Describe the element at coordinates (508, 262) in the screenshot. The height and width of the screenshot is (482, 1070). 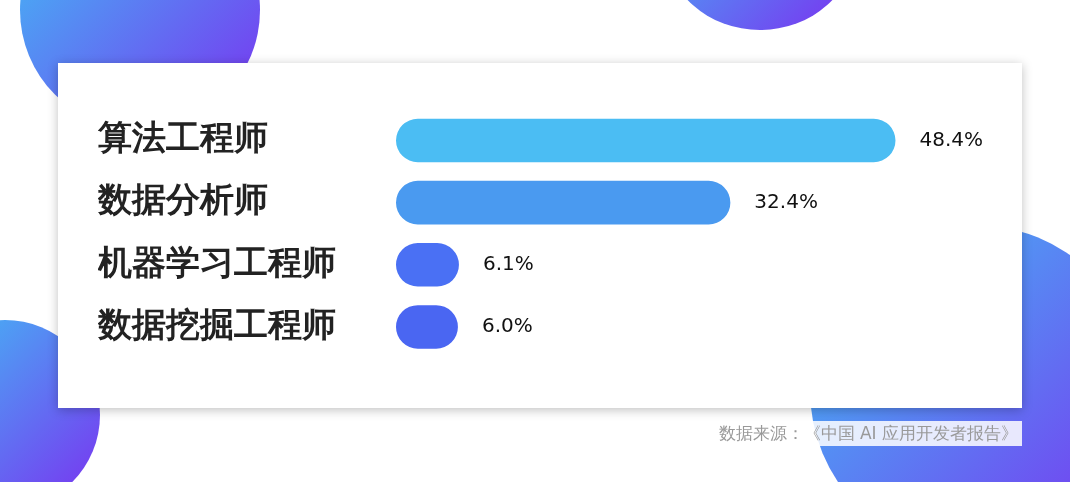
I see `data-label: 6.1%` at that location.